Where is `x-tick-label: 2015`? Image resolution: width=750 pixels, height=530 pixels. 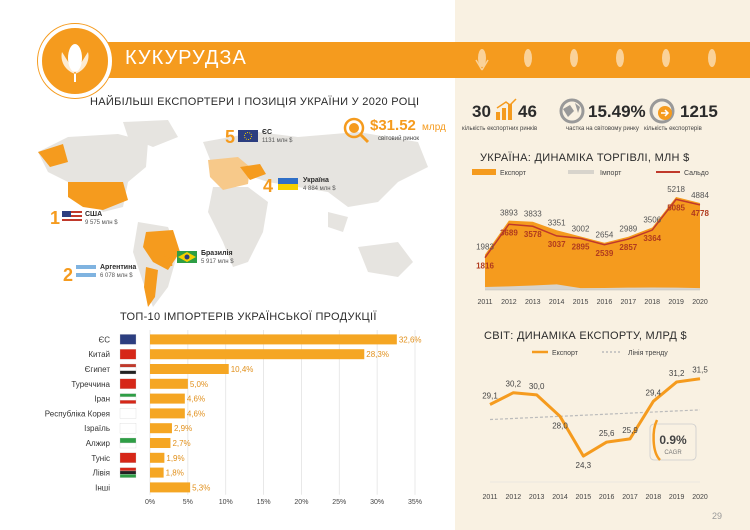
x-tick-label: 2015 is located at coordinates (581, 302).